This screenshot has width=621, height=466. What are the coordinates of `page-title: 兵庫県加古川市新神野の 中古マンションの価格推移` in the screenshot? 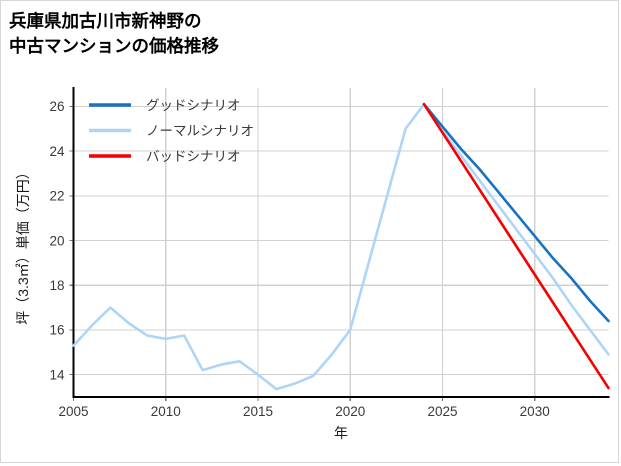 It's located at (114, 33).